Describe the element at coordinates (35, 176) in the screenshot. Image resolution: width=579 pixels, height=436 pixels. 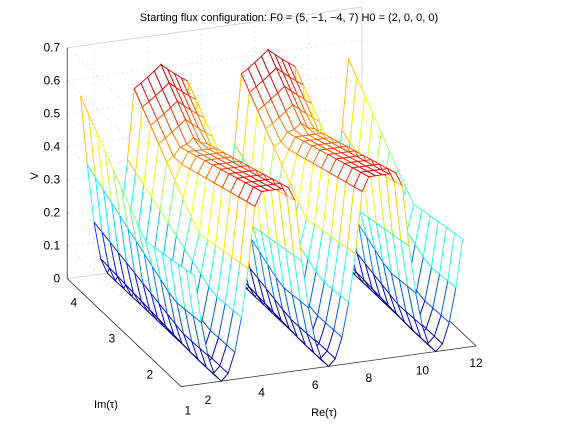
I see `z-axis-label: V` at that location.